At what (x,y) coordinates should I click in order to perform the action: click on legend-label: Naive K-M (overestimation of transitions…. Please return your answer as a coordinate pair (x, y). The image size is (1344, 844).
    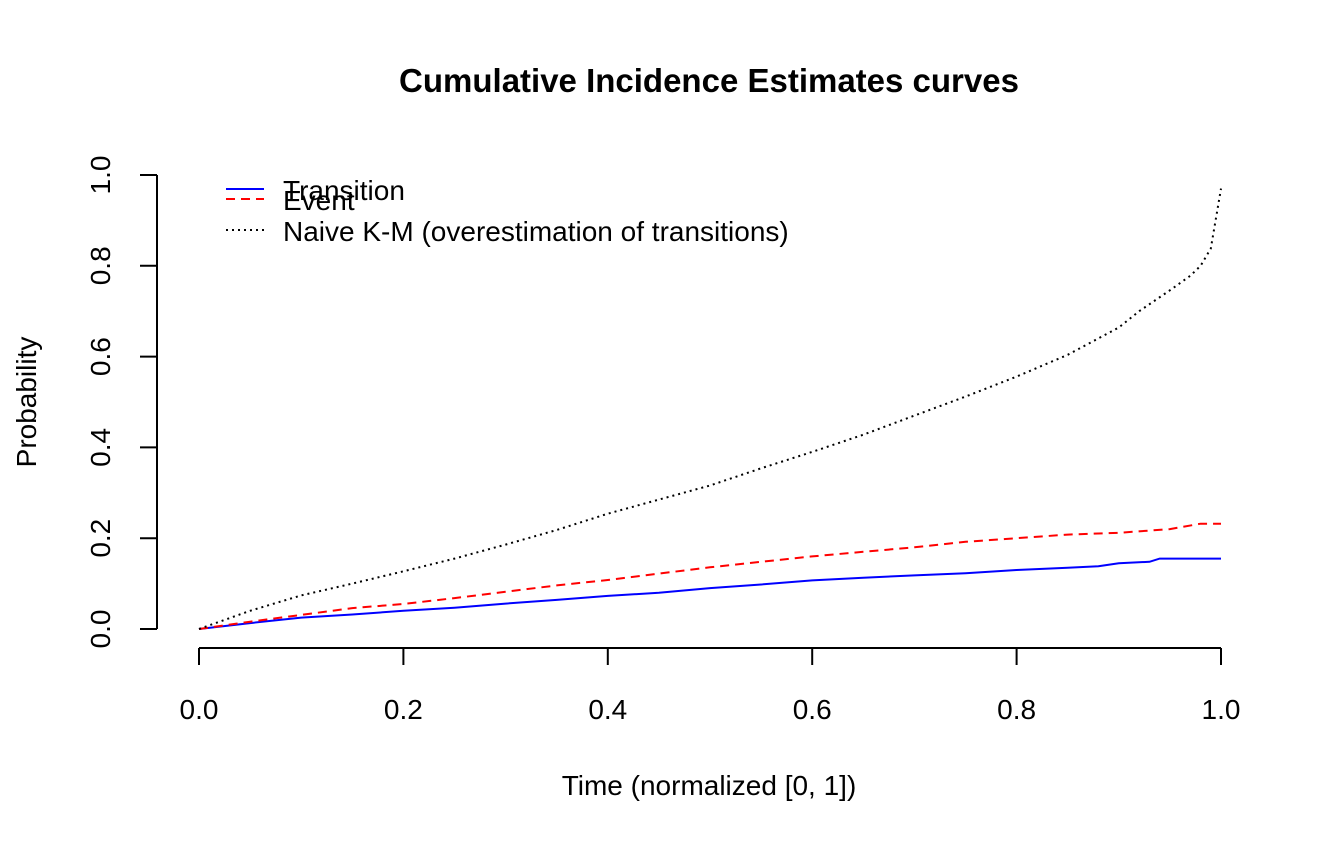
    Looking at the image, I should click on (536, 231).